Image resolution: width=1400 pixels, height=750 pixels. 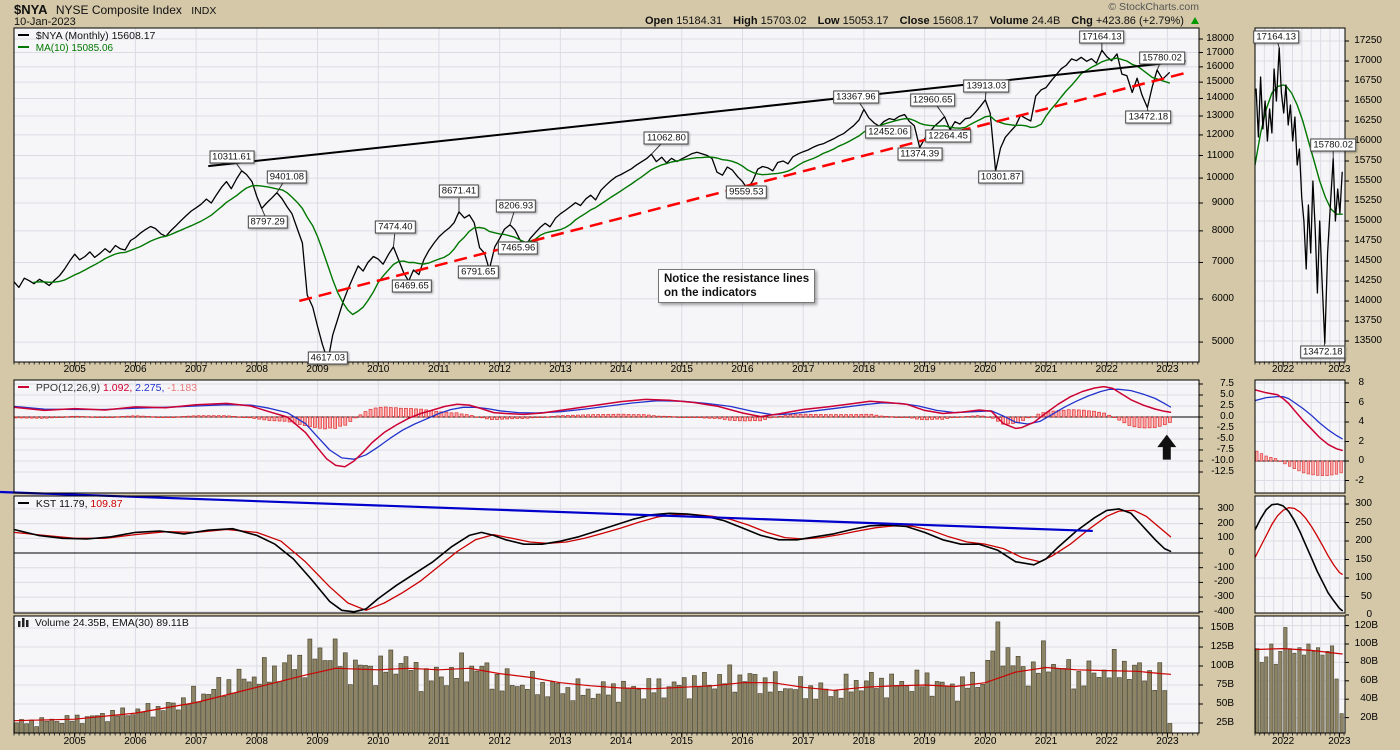 I want to click on axis-tick-label: 5000, so click(x=1222, y=342).